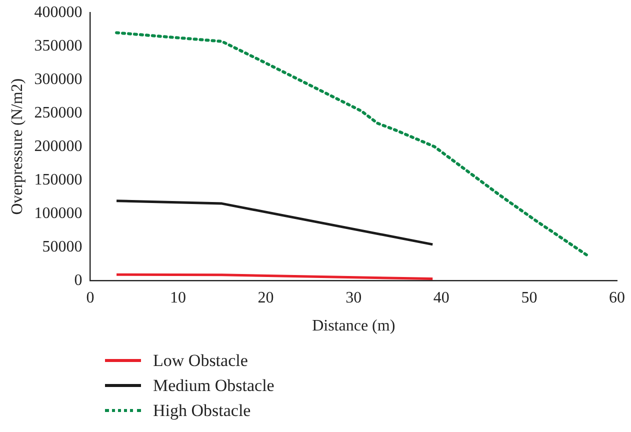 This screenshot has height=432, width=631. What do you see at coordinates (213, 386) in the screenshot?
I see `legend-label: Medium Obstacle` at bounding box center [213, 386].